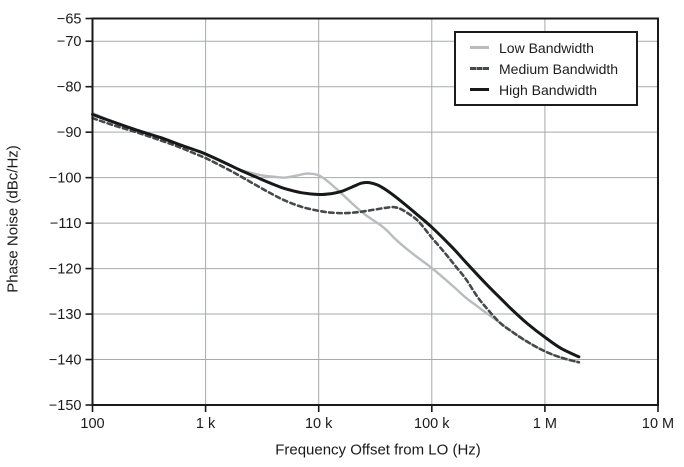  Describe the element at coordinates (559, 68) in the screenshot. I see `legend-label: Medium Bandwidth` at that location.